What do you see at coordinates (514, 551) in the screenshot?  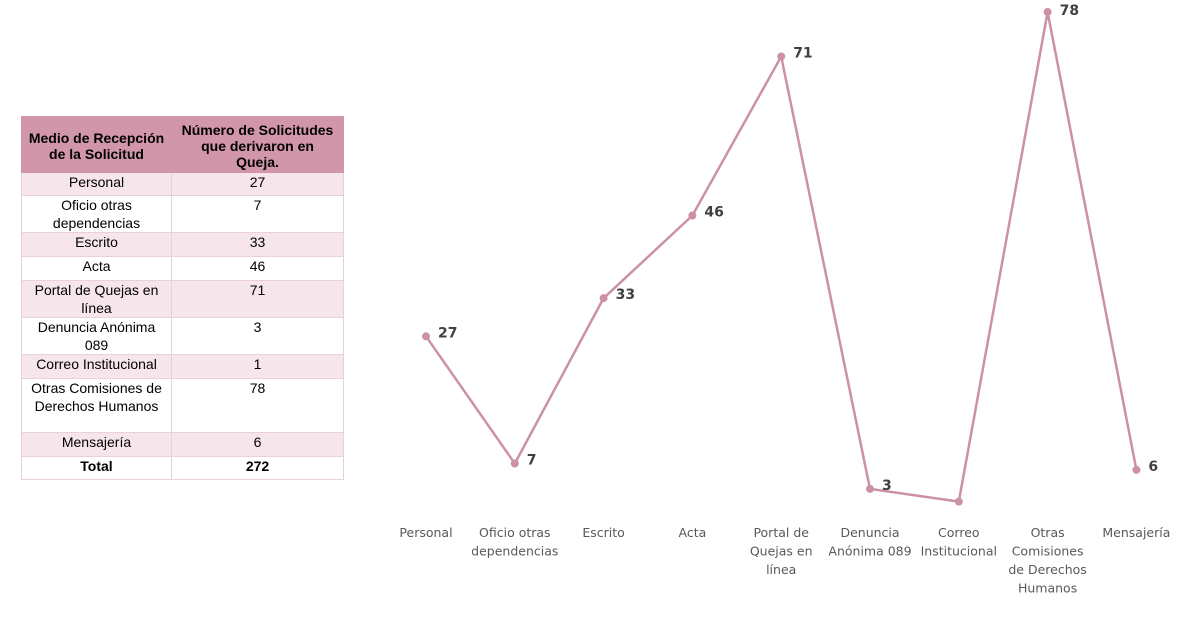 I see `category-label-line: dependencias` at bounding box center [514, 551].